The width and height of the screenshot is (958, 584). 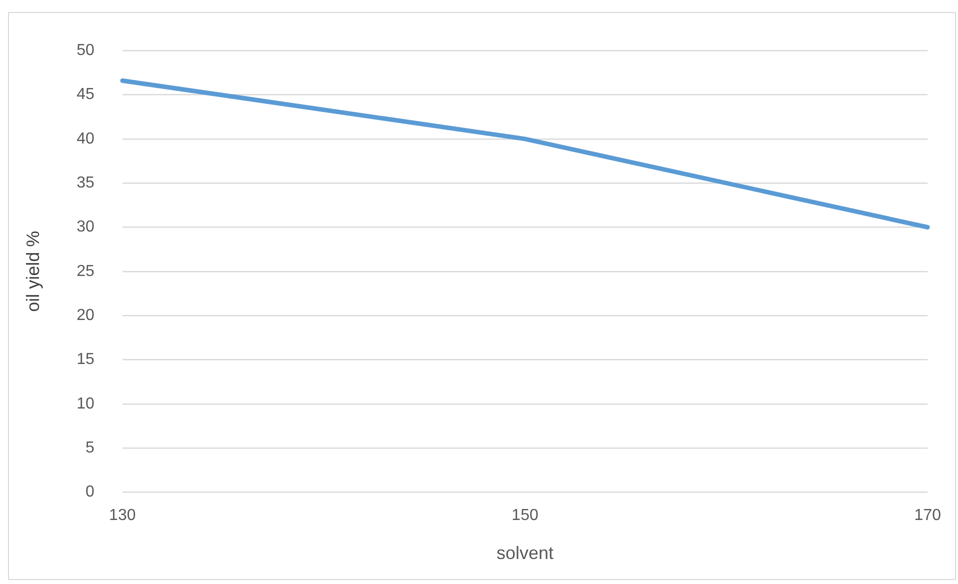 I want to click on x-tick-label: 130, so click(x=122, y=515).